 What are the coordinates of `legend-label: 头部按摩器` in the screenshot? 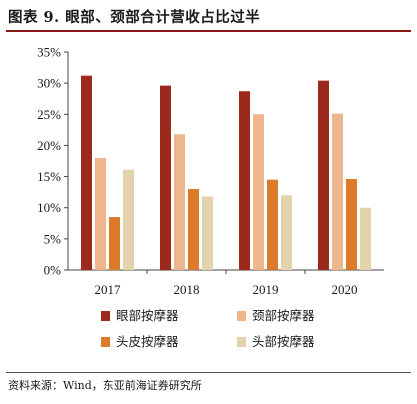 It's located at (283, 341).